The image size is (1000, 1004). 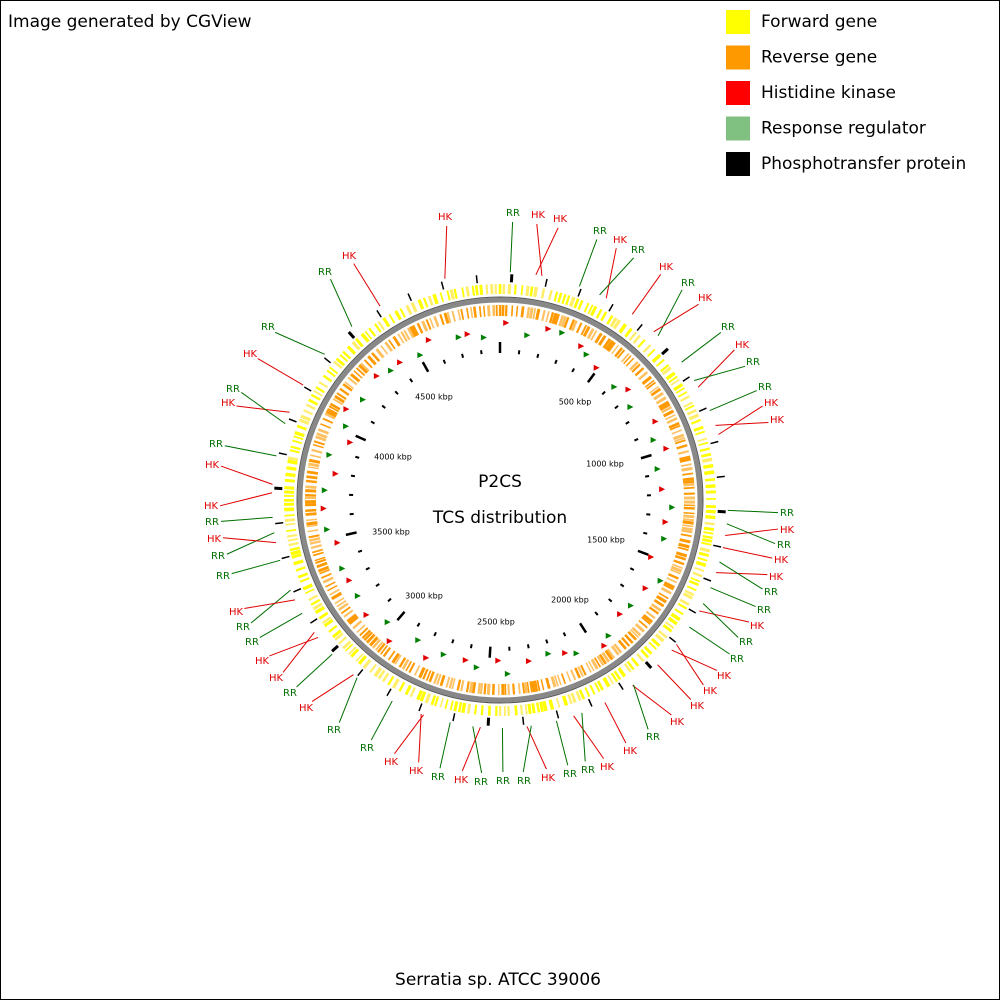 What do you see at coordinates (828, 93) in the screenshot?
I see `legend-label: Histidine kinase` at bounding box center [828, 93].